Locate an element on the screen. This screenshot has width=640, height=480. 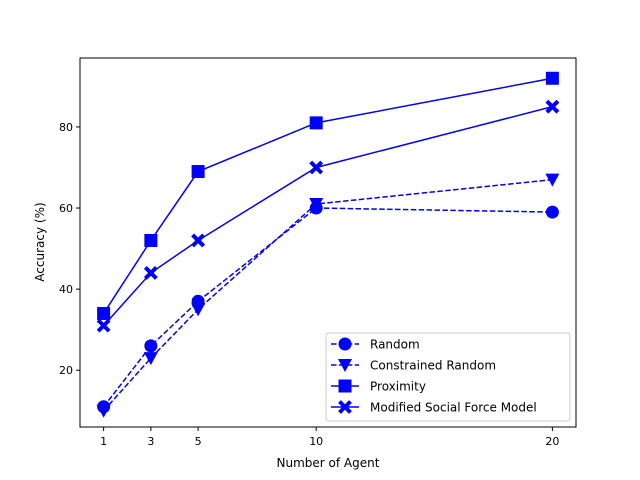
legend-item: Random is located at coordinates (375, 344).